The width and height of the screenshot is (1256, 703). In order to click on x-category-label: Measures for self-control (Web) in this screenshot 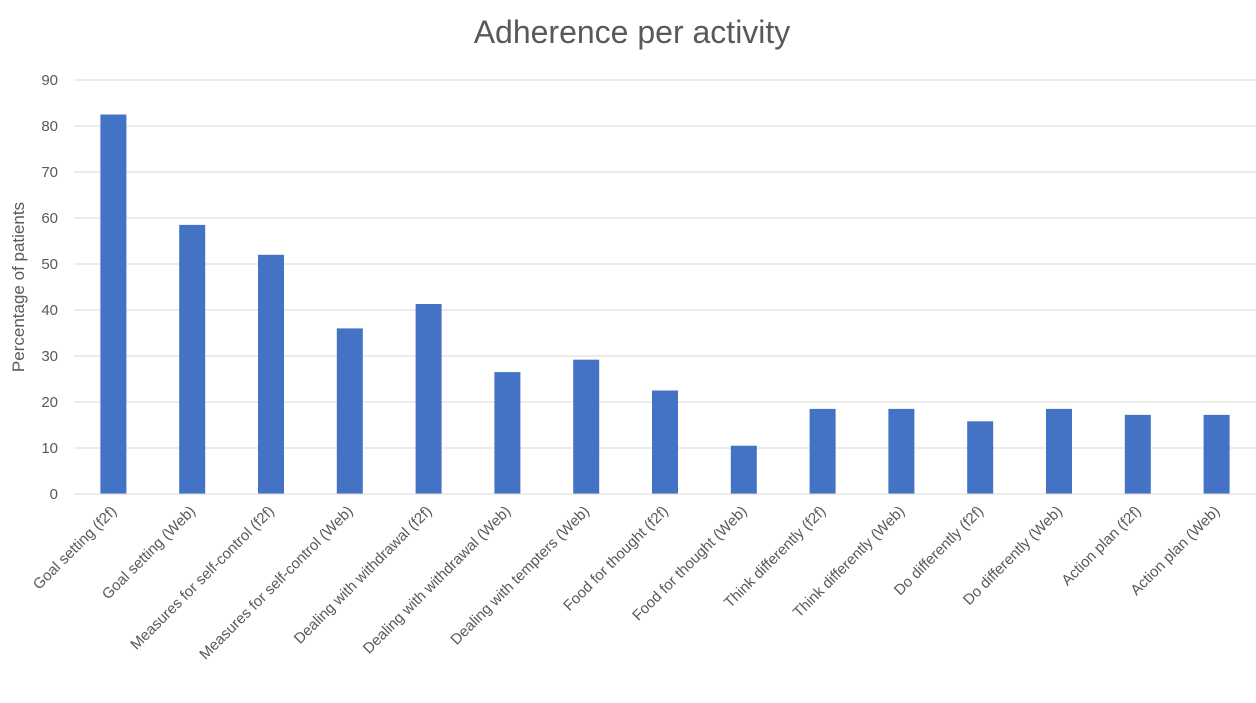, I will do `click(276, 583)`.